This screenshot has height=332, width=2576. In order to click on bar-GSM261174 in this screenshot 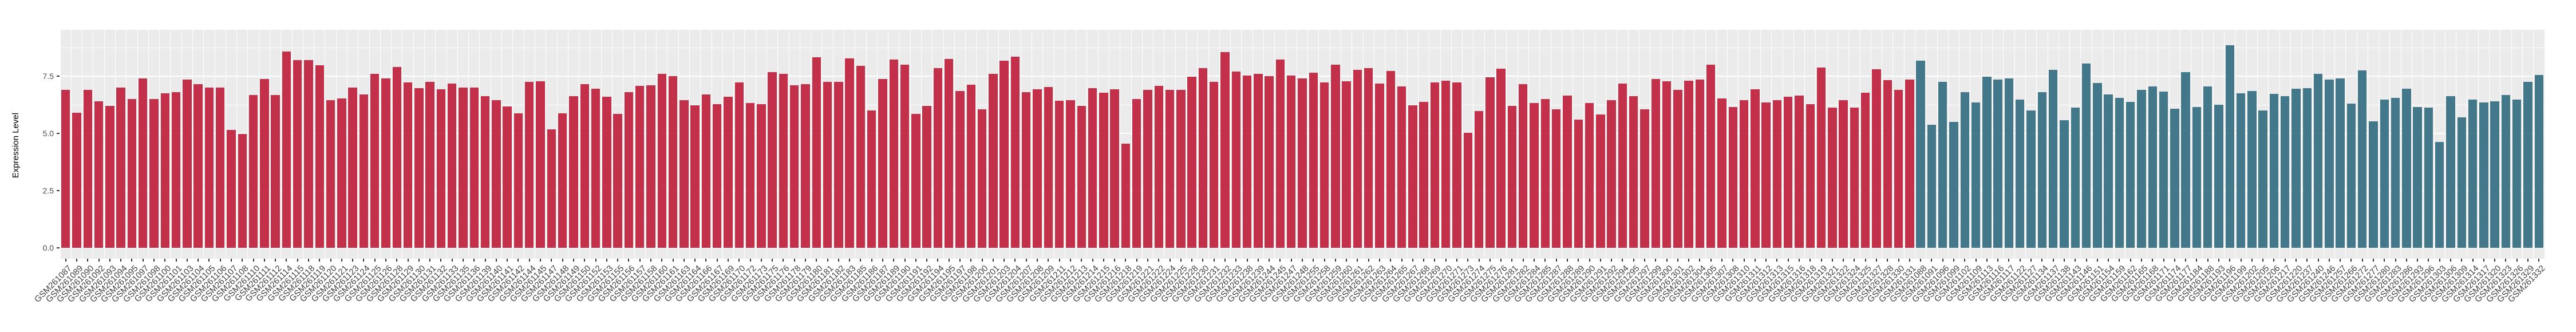, I will do `click(2174, 178)`.